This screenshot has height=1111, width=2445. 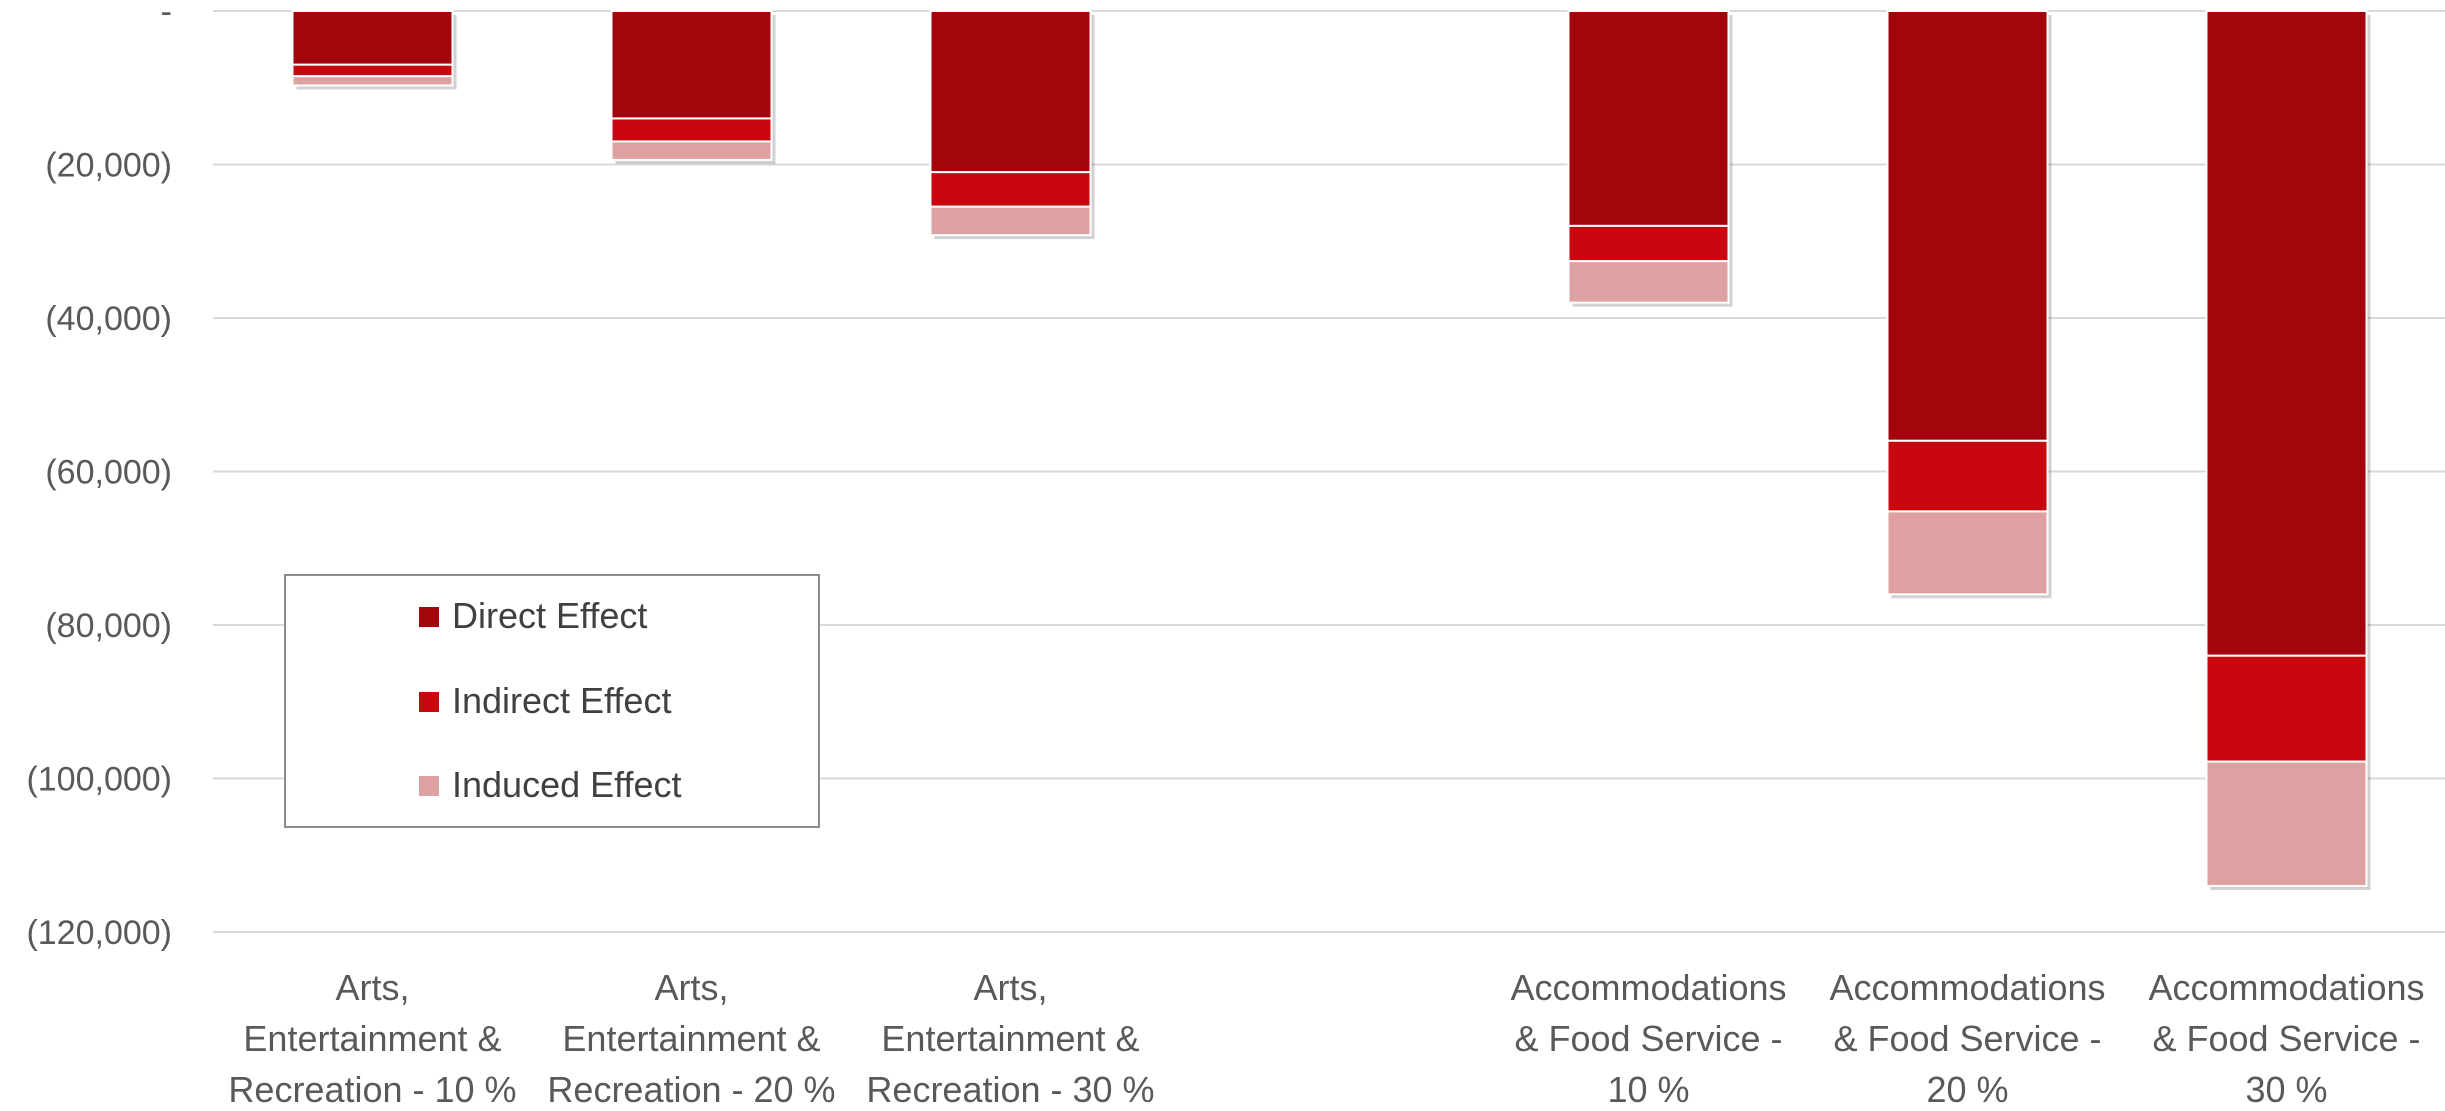 What do you see at coordinates (691, 1089) in the screenshot?
I see `x-category-label-line: Recreation - 20 %` at bounding box center [691, 1089].